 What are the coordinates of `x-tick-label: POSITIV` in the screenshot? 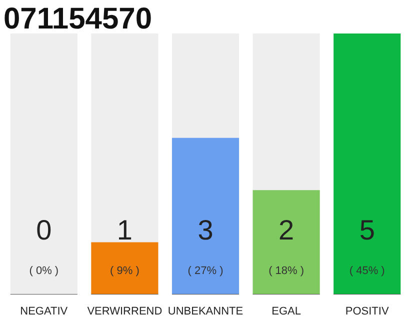 It's located at (367, 312).